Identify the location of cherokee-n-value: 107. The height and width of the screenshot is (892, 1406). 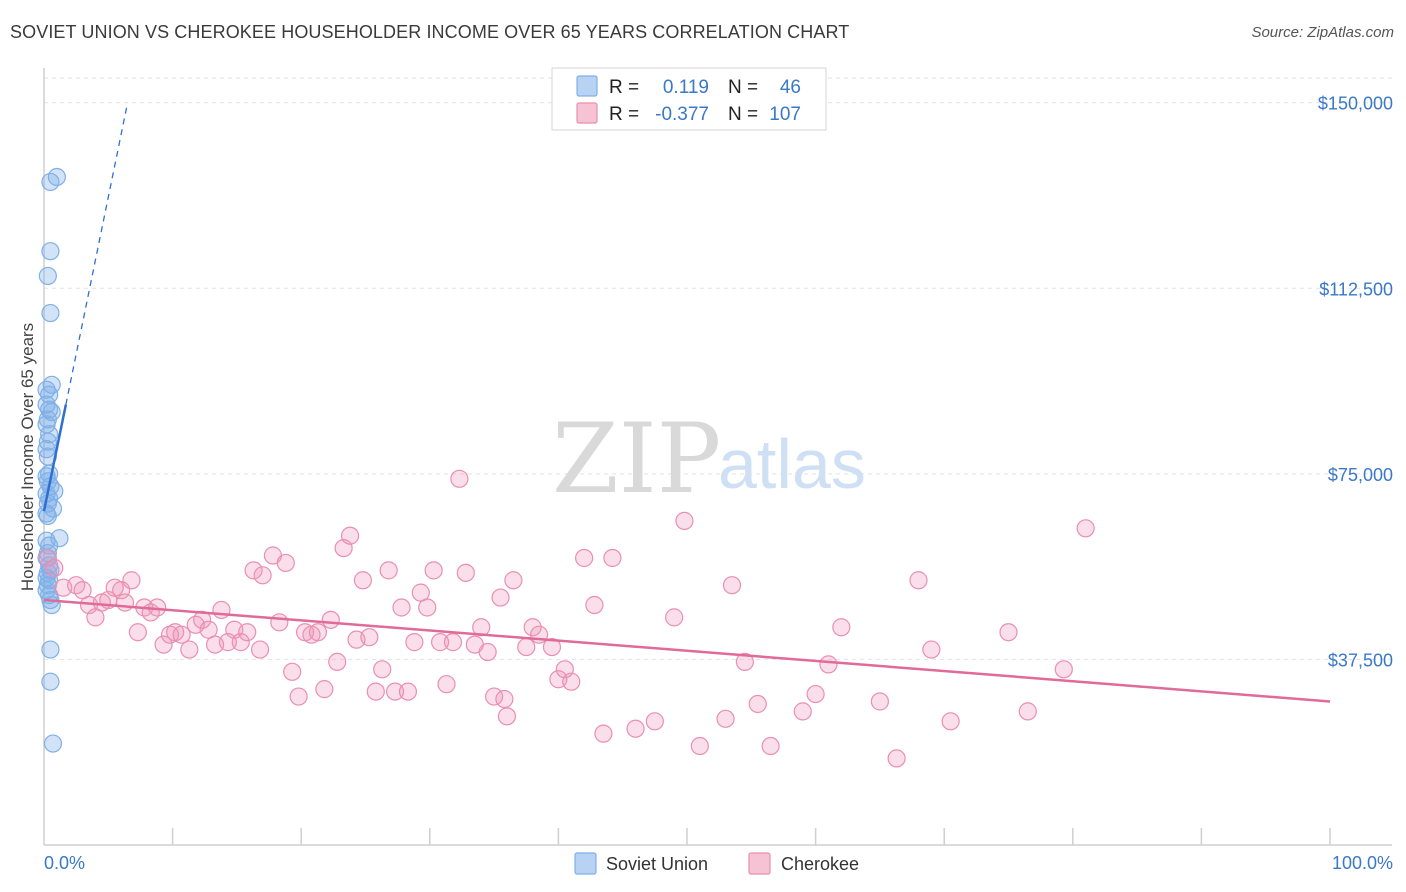
(785, 114).